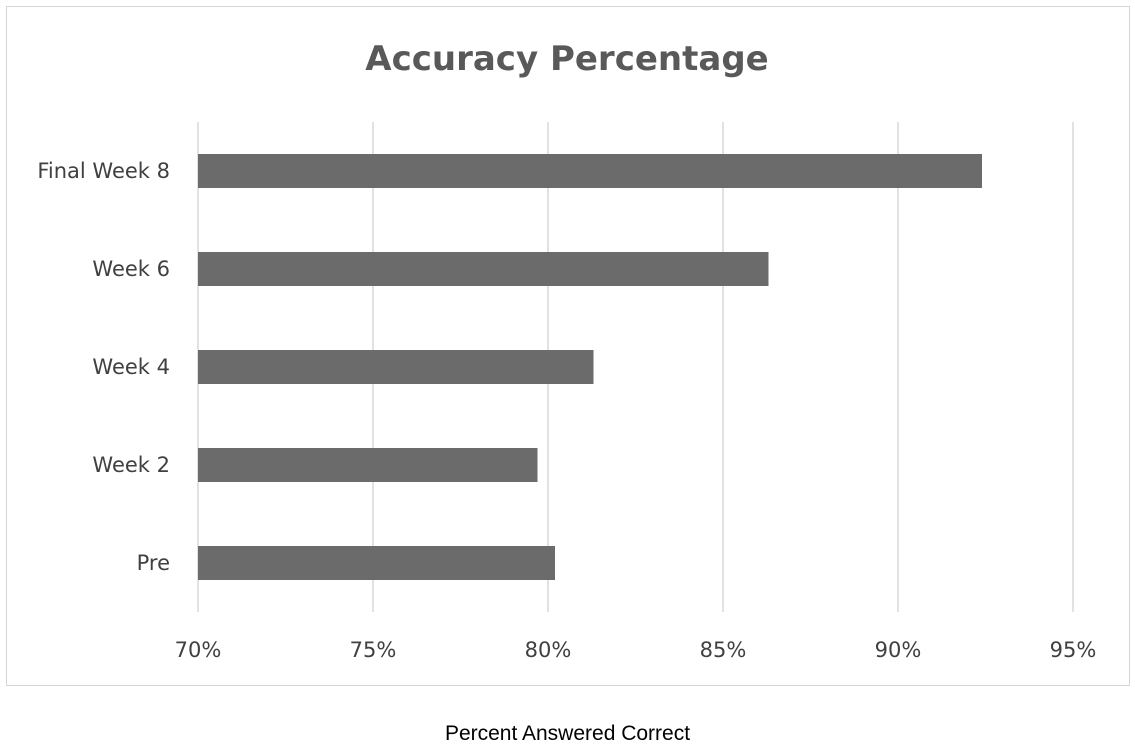  Describe the element at coordinates (373, 650) in the screenshot. I see `x-tick-label: 75%` at that location.